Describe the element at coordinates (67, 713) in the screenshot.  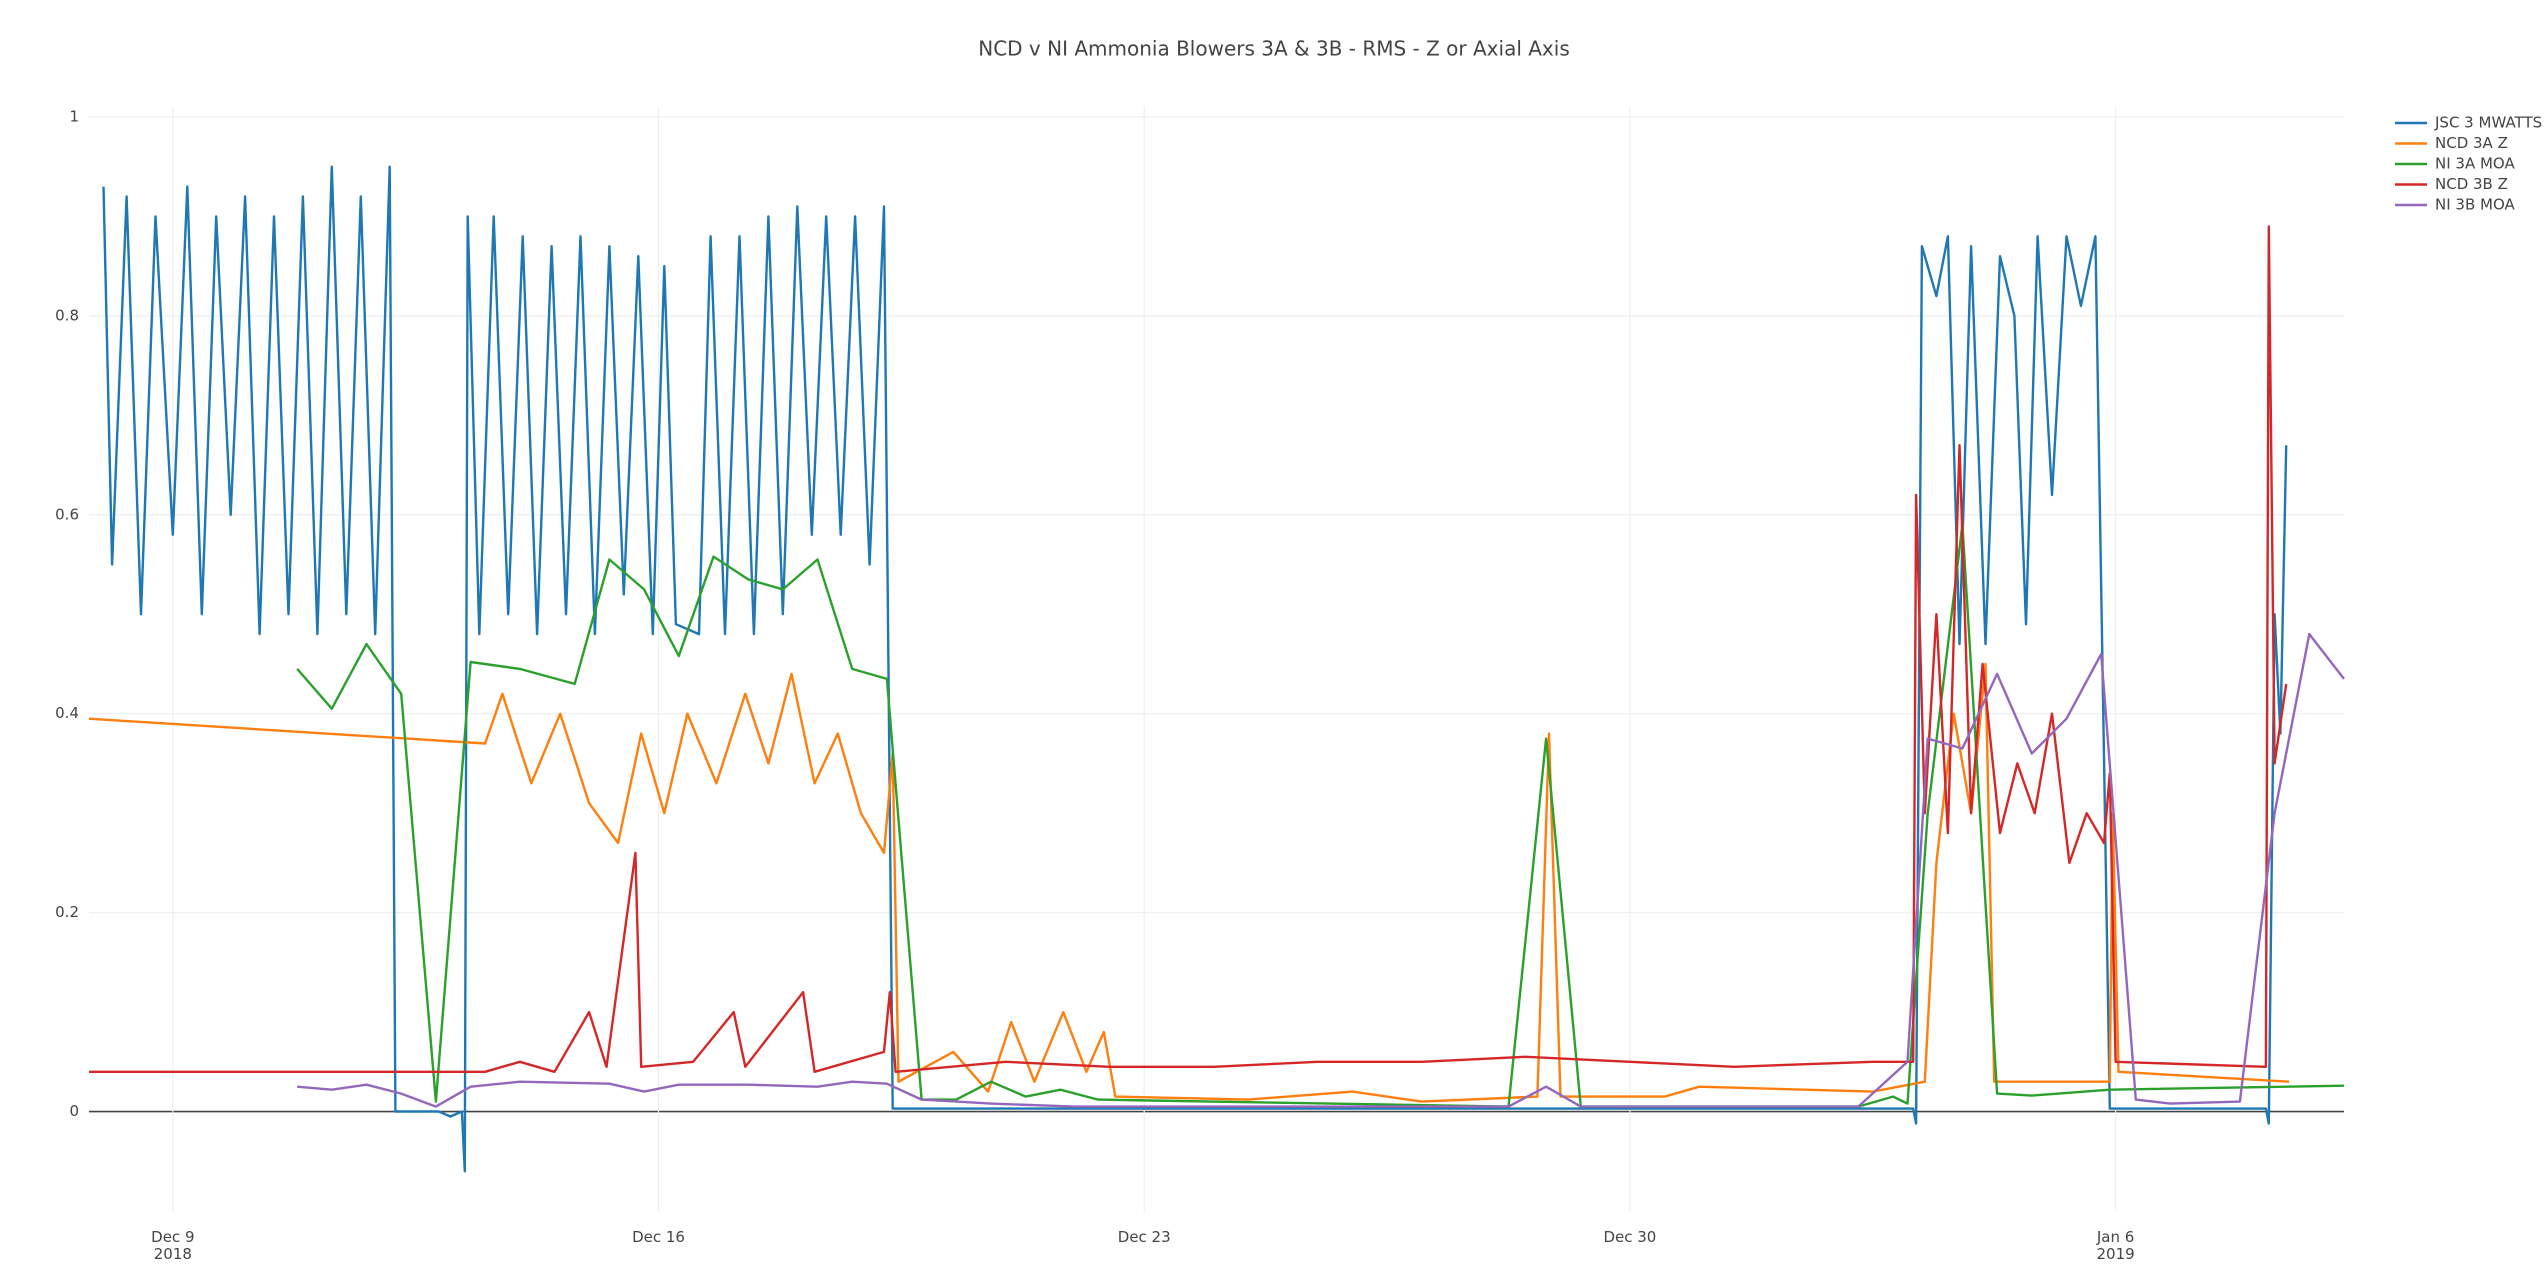
I see `y-tick-label: 0.4` at that location.